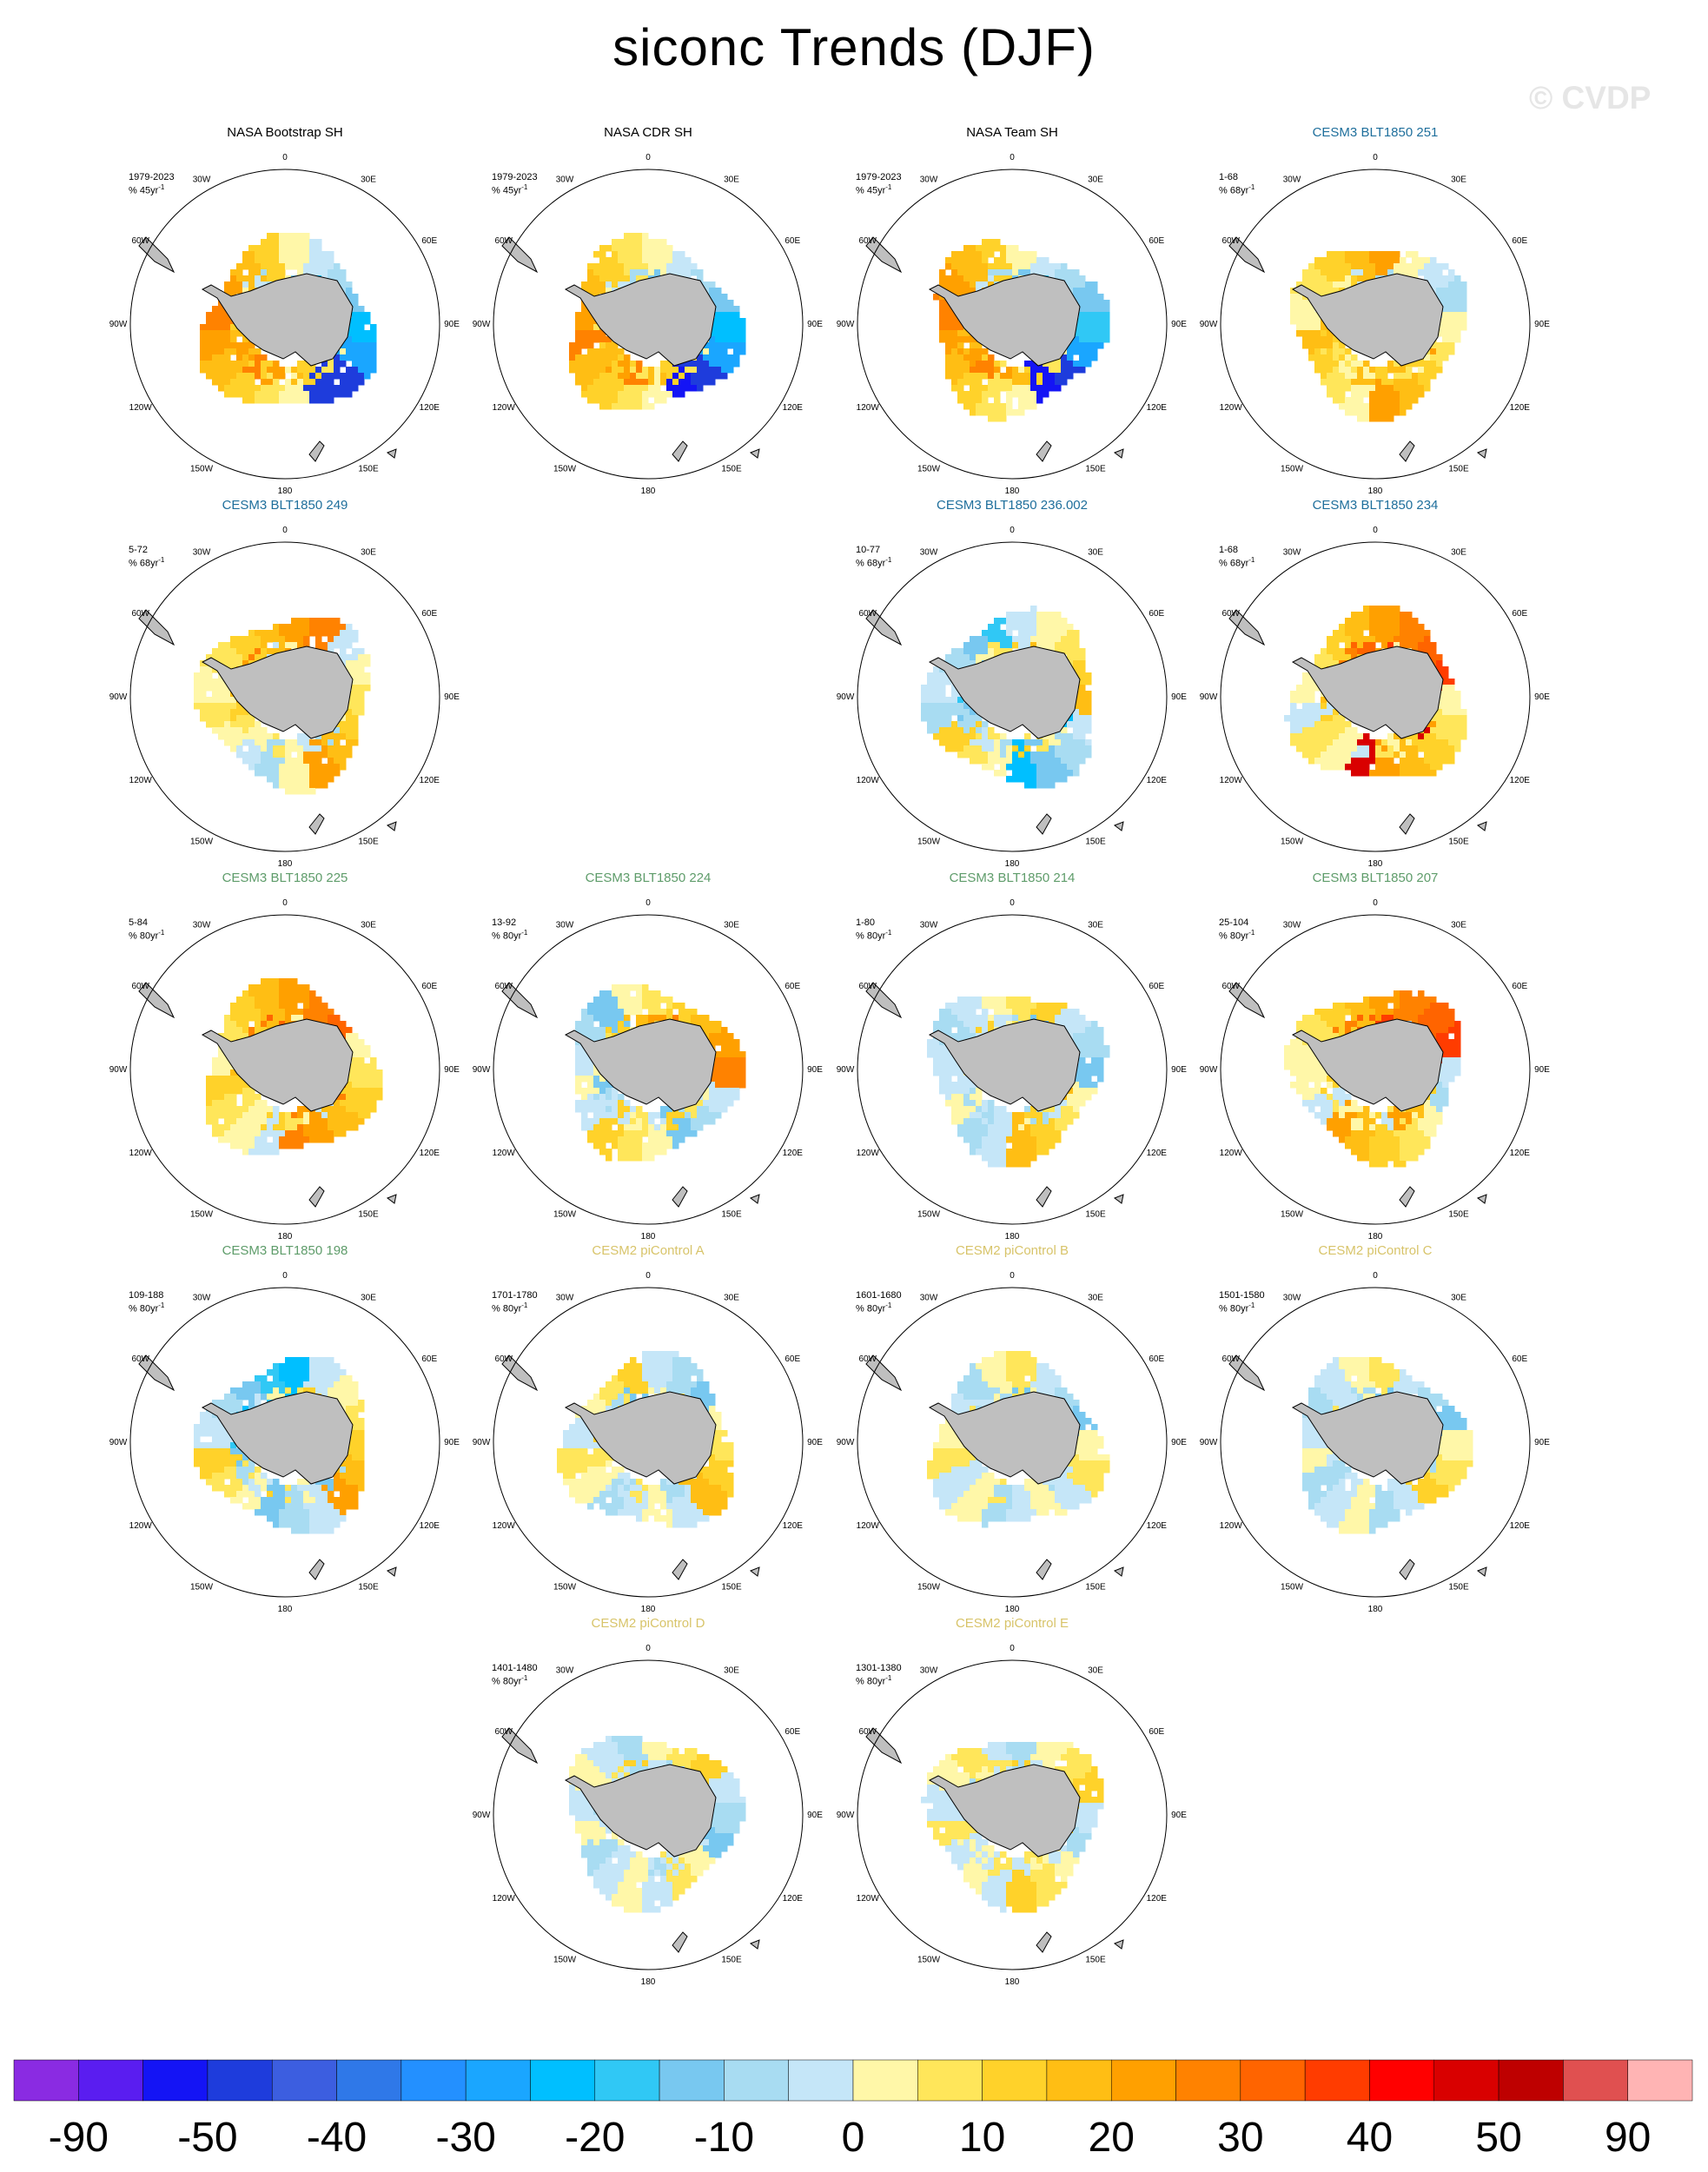  I want to click on panel-years: 1601-1680, so click(879, 1295).